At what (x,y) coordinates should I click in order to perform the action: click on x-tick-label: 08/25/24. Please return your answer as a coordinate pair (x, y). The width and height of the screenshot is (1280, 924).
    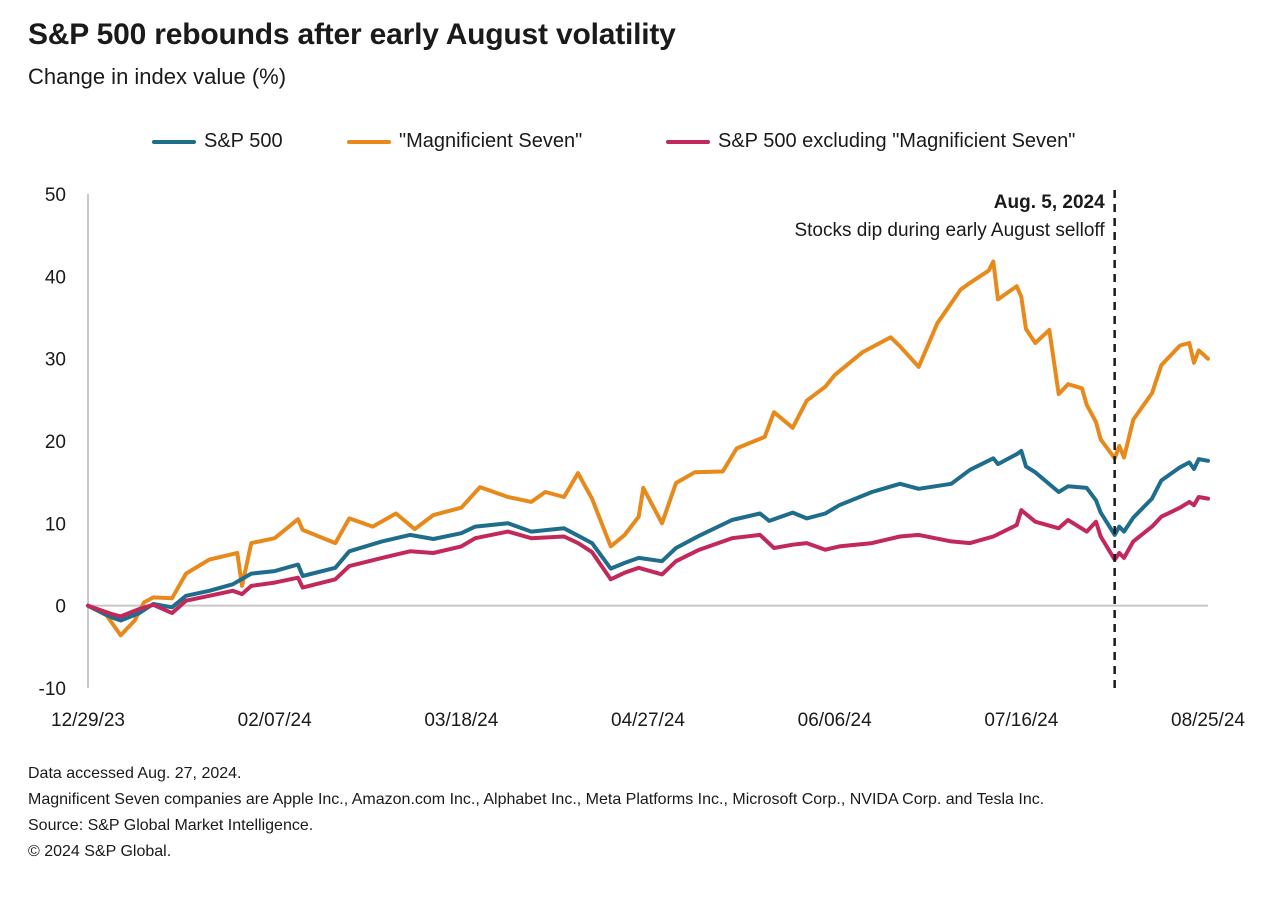
    Looking at the image, I should click on (1208, 720).